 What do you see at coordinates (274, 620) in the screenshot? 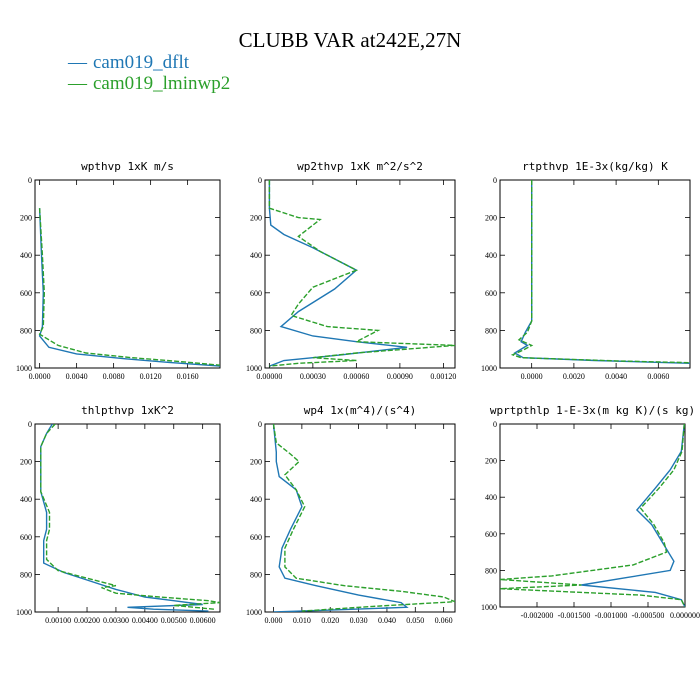
I see `x-tick-label: 0.000` at bounding box center [274, 620].